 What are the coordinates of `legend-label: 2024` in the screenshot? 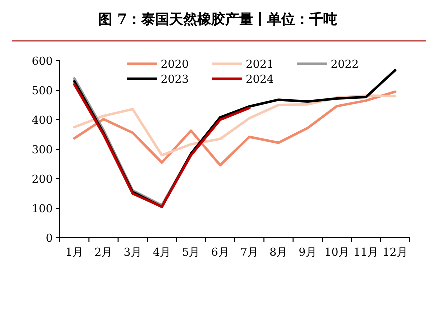 It's located at (260, 79).